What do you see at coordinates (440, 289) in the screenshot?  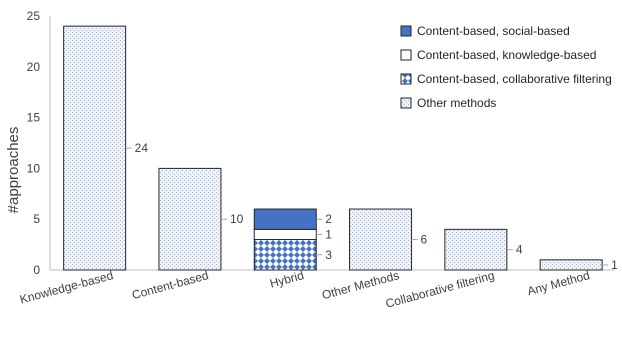 I see `category-label: Collaborative filtering` at bounding box center [440, 289].